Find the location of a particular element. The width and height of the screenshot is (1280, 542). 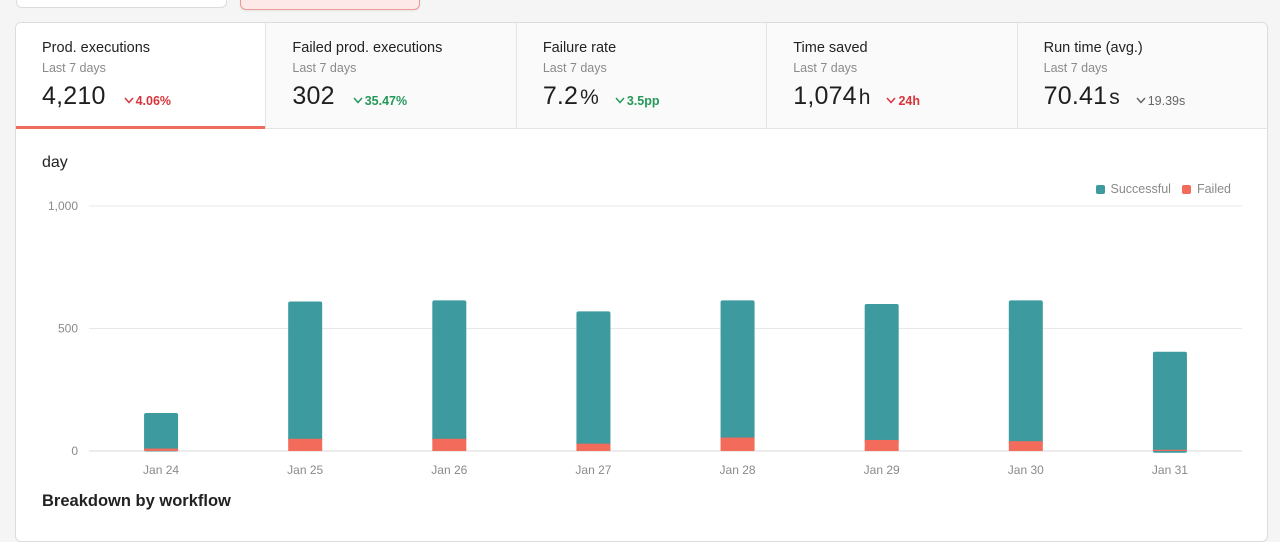

kpi-value: 1,074 is located at coordinates (825, 96).